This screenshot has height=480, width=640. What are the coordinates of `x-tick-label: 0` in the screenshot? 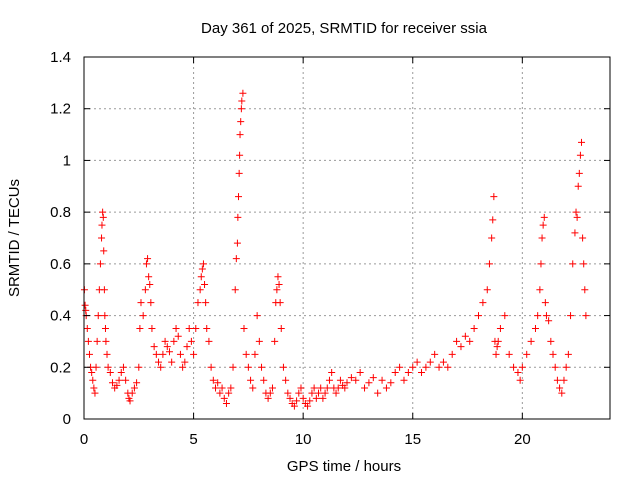 It's located at (84, 439).